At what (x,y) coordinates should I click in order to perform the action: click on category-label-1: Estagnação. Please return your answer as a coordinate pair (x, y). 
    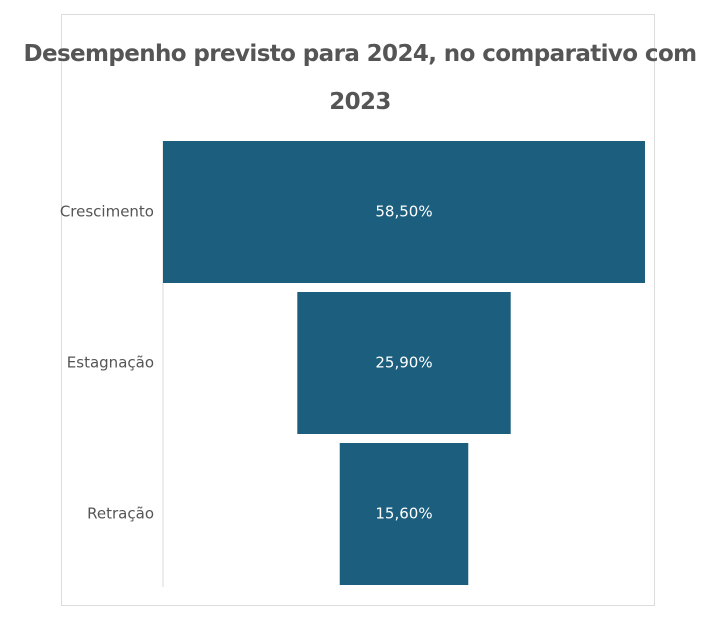
    Looking at the image, I should click on (110, 363).